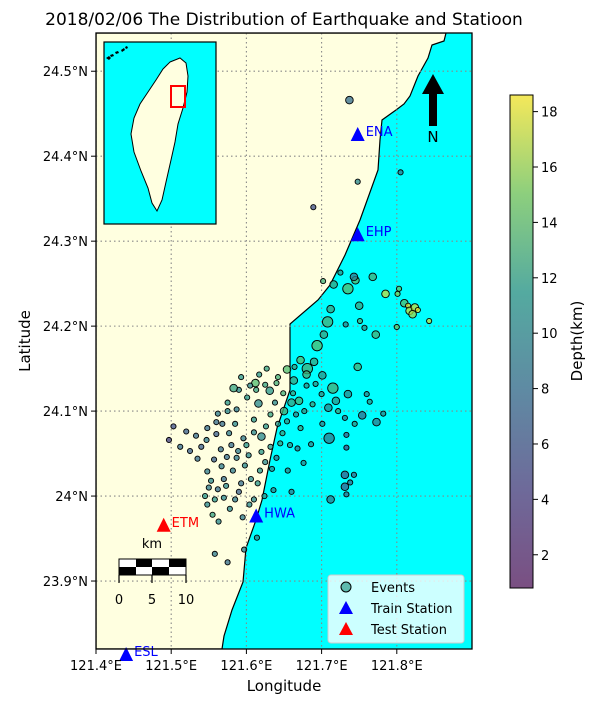 Image resolution: width=595 pixels, height=705 pixels. What do you see at coordinates (185, 523) in the screenshot?
I see `station-label: ETM` at bounding box center [185, 523].